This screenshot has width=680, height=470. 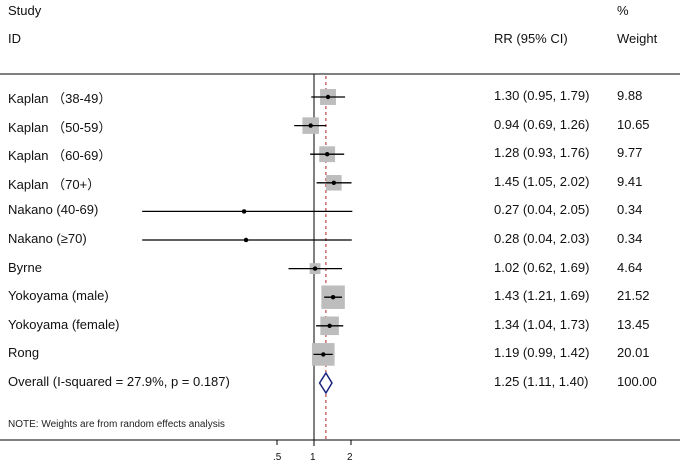 I want to click on study-label: Yokoyama (female), so click(x=64, y=324).